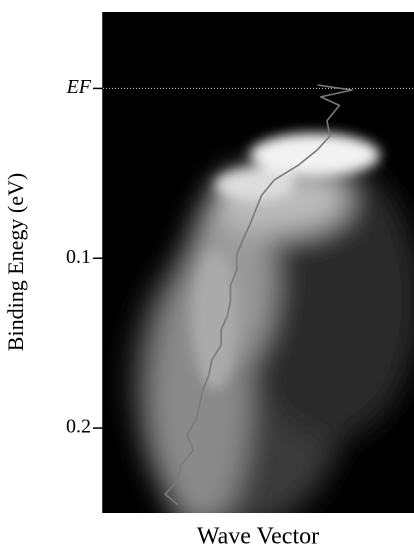 The height and width of the screenshot is (552, 414). What do you see at coordinates (78, 257) in the screenshot?
I see `y-tick-label: 0.1` at bounding box center [78, 257].